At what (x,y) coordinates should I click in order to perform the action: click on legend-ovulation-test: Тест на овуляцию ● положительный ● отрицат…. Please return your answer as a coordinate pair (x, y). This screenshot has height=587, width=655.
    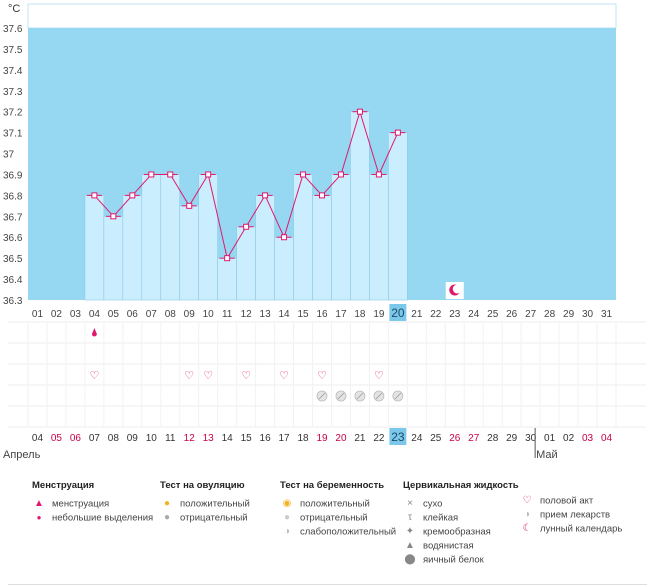
    Looking at the image, I should click on (205, 502).